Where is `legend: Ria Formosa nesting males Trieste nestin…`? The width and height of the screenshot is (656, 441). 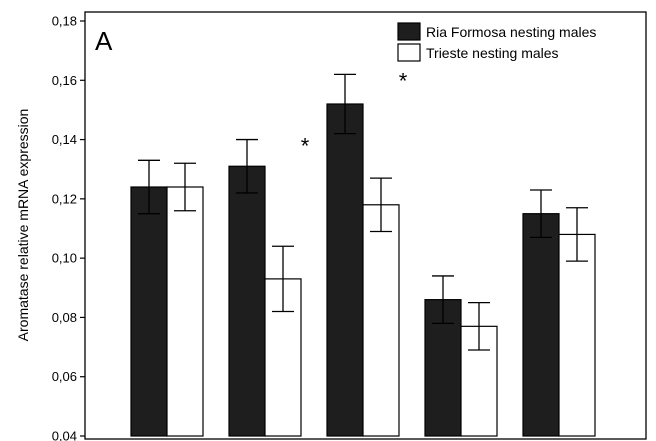
legend: Ria Formosa nesting males Trieste nestin… is located at coordinates (496, 42).